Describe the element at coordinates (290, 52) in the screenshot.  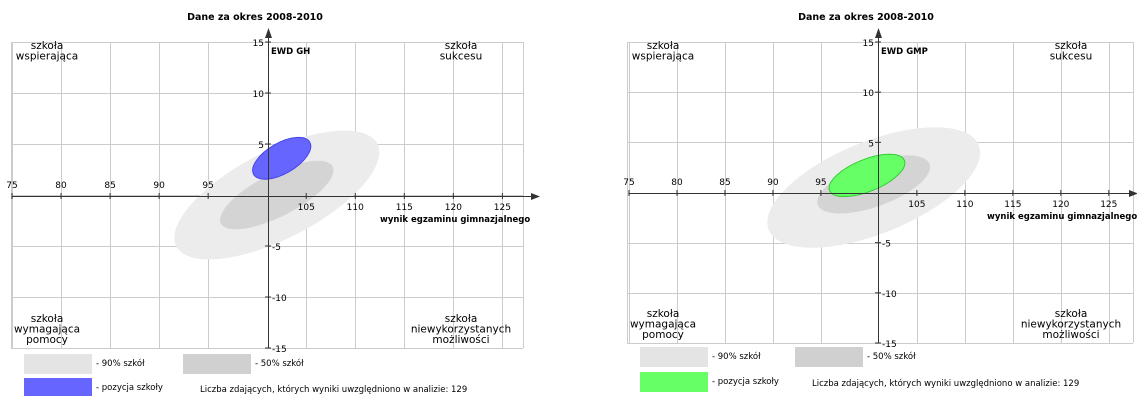
I see `ewd-label: EWD GH` at that location.